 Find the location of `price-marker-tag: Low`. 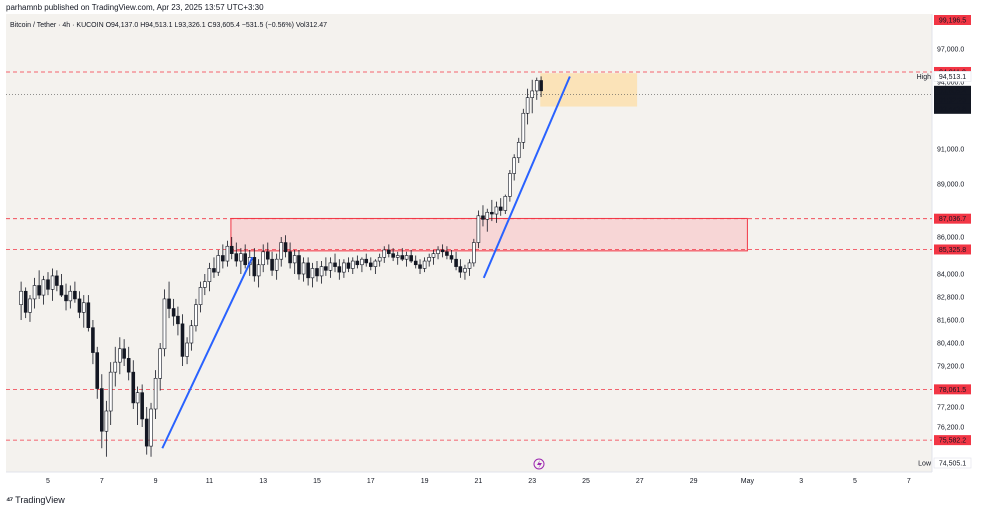

price-marker-tag: Low is located at coordinates (925, 464).